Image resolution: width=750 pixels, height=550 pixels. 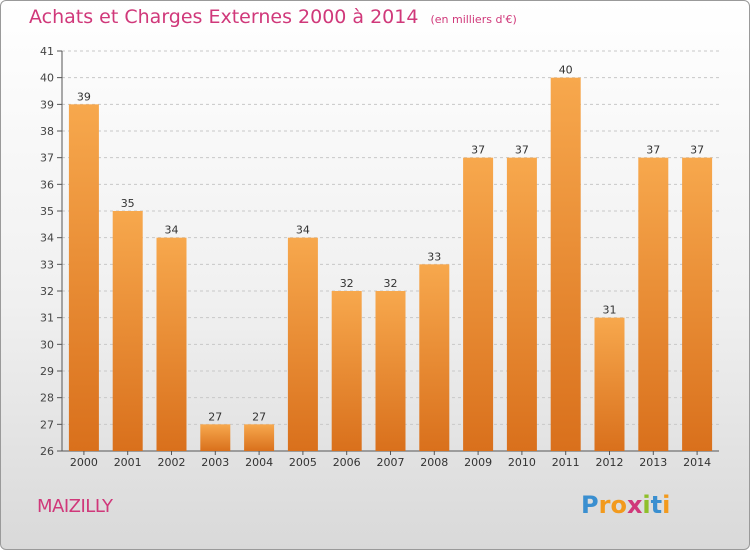 I want to click on data-label-2010: 37, so click(x=522, y=150).